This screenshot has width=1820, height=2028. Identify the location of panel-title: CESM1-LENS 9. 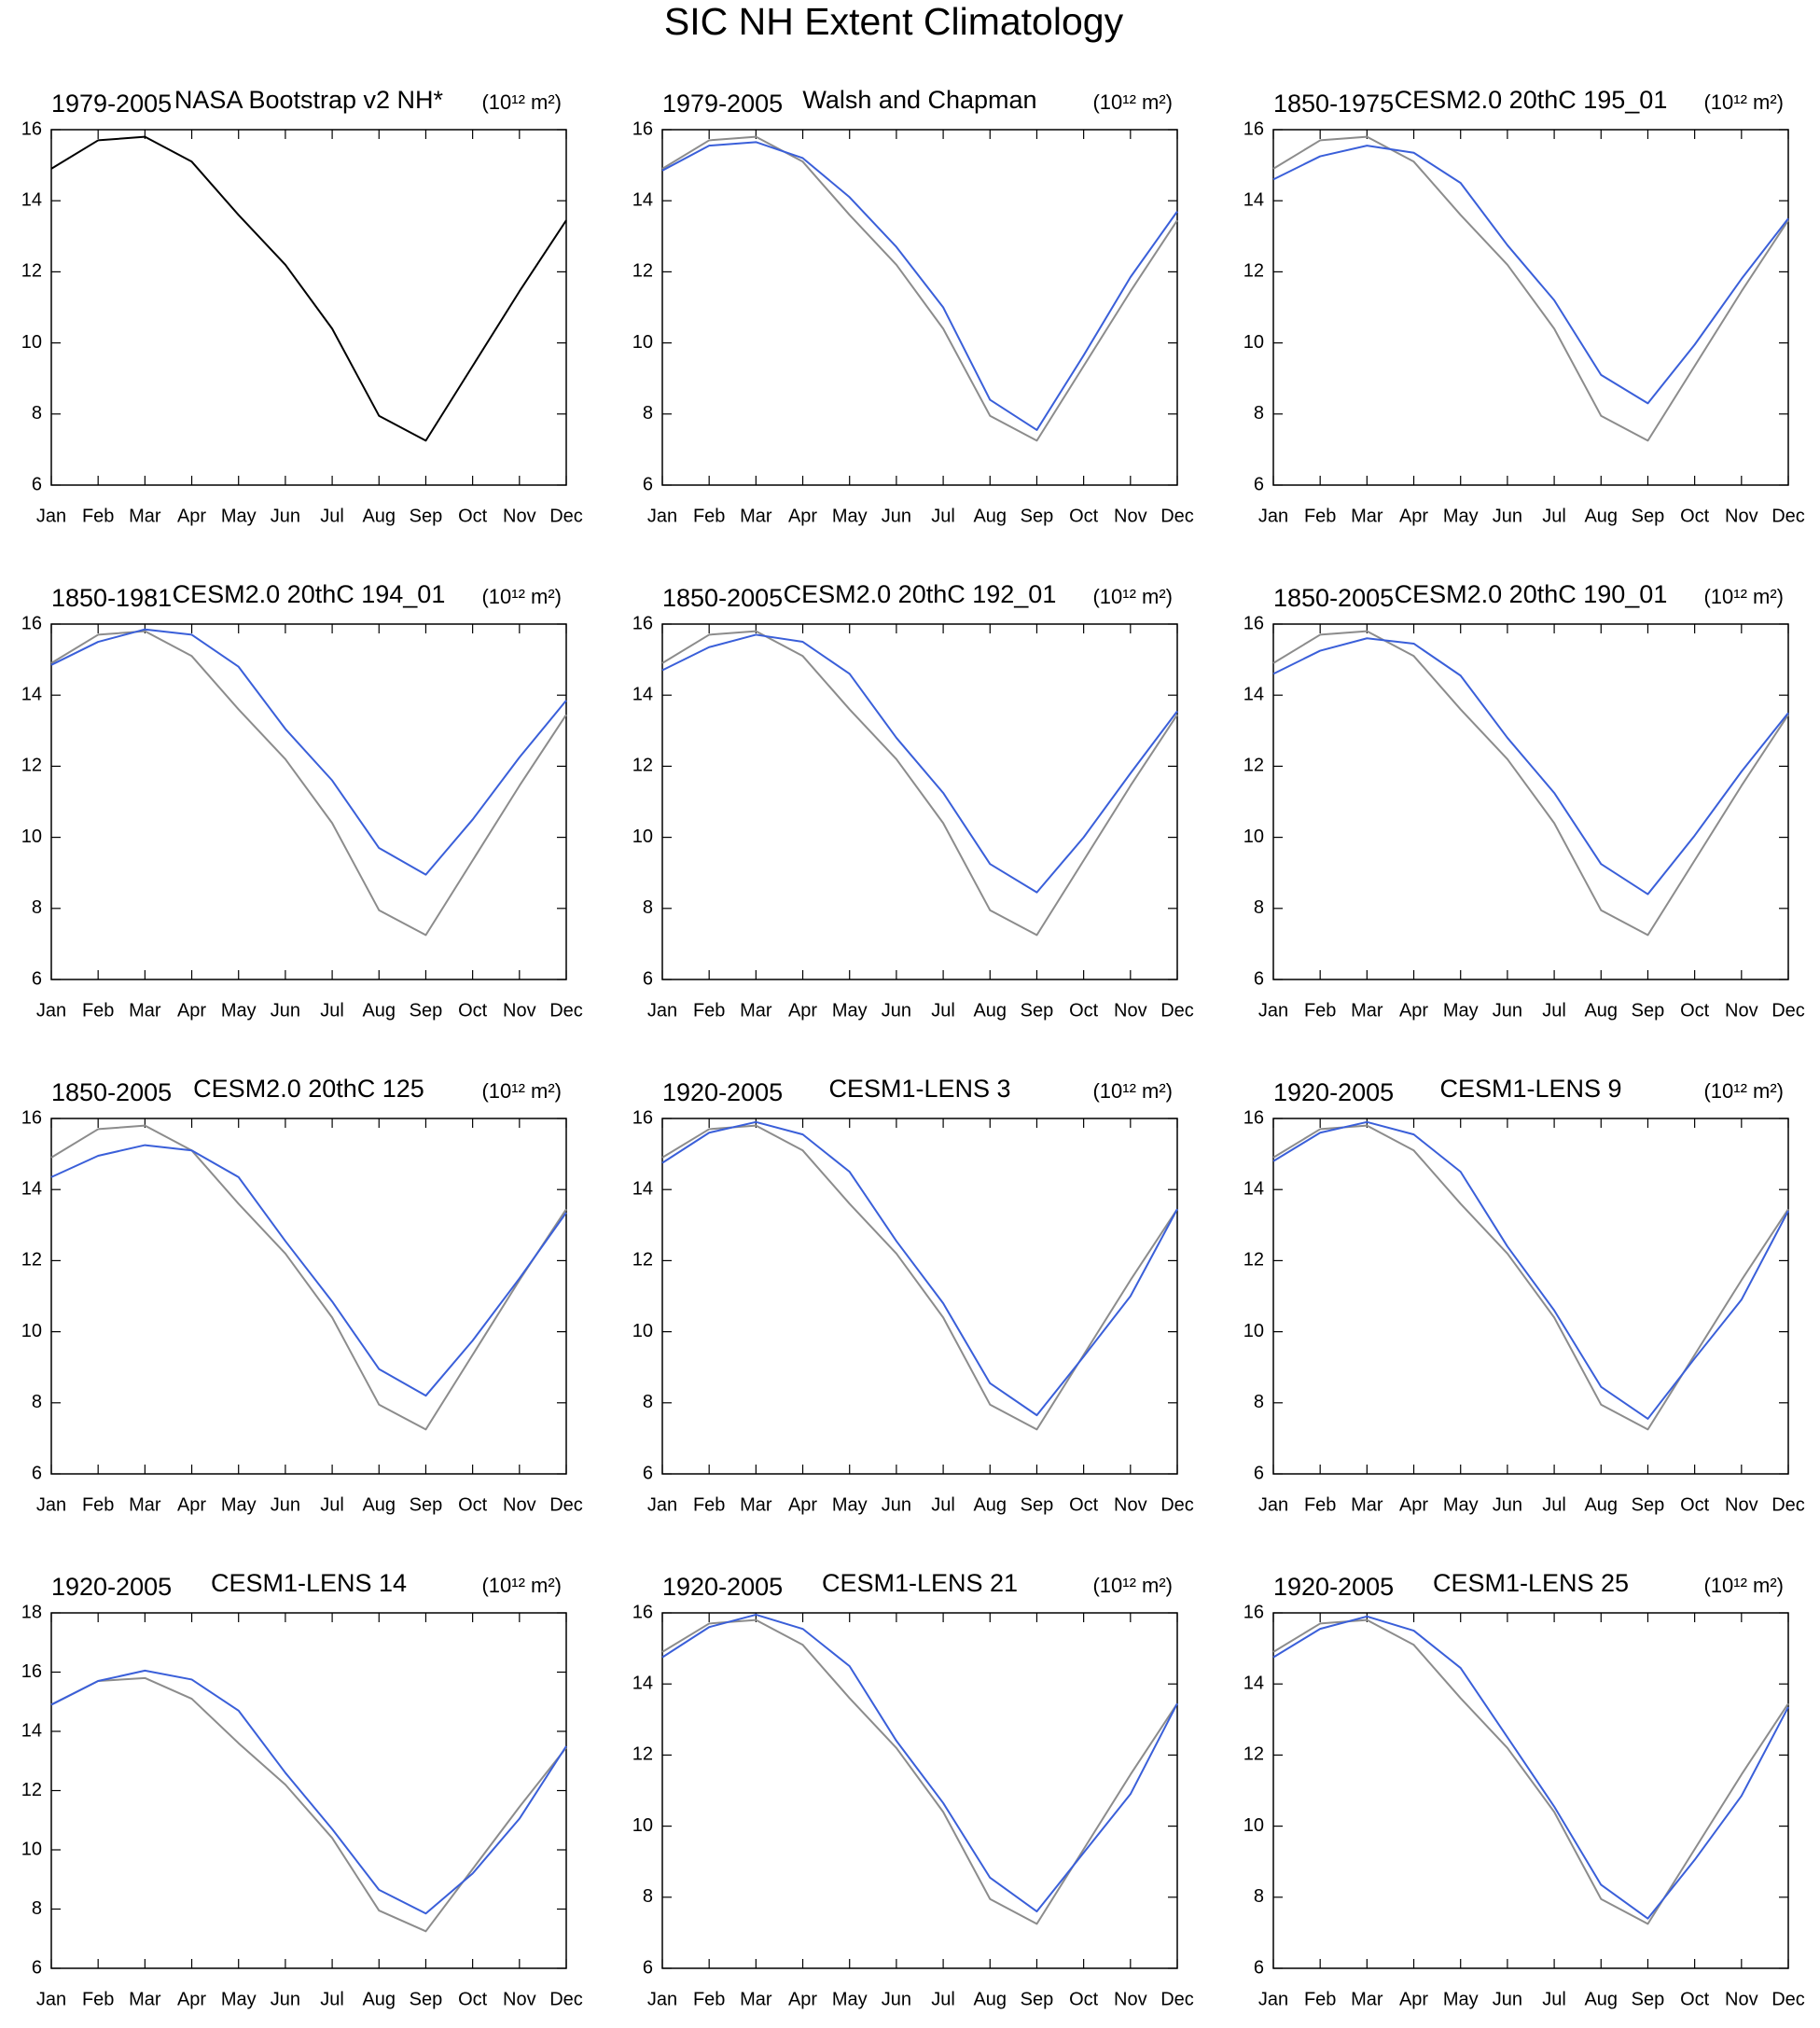
(1530, 1089).